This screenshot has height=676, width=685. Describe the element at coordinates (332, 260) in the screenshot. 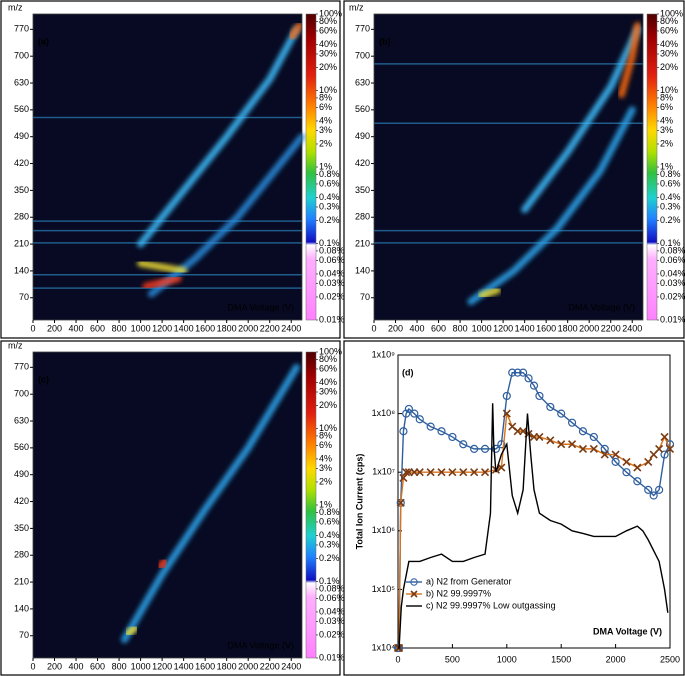

I see `colorbar-tick-label: 0.06%` at that location.